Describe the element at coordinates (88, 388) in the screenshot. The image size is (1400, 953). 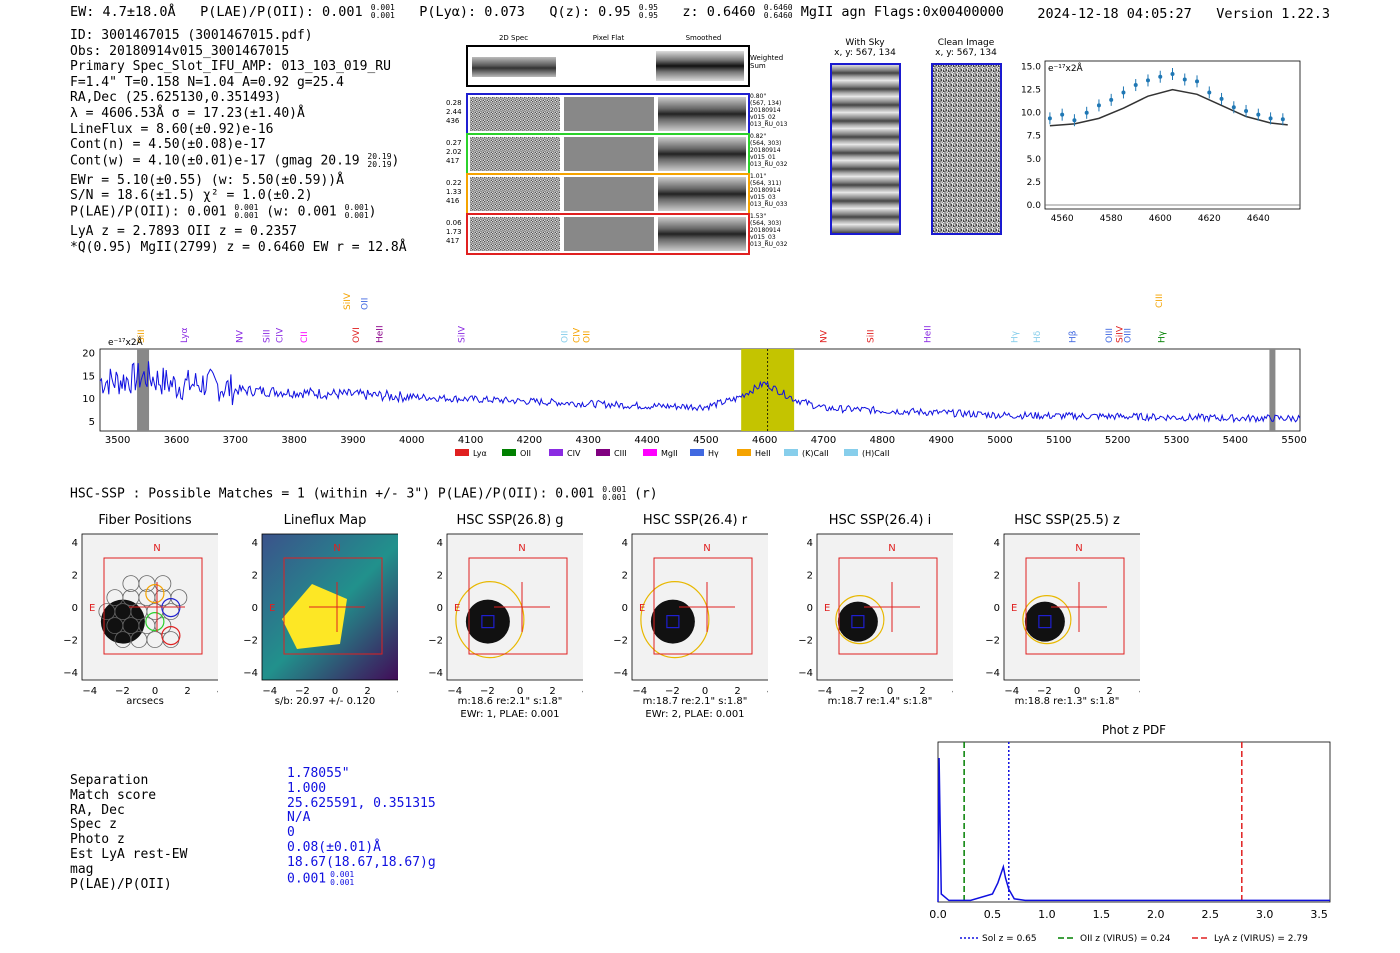
I see `spectrum-yticks: 20 15 10 5` at that location.